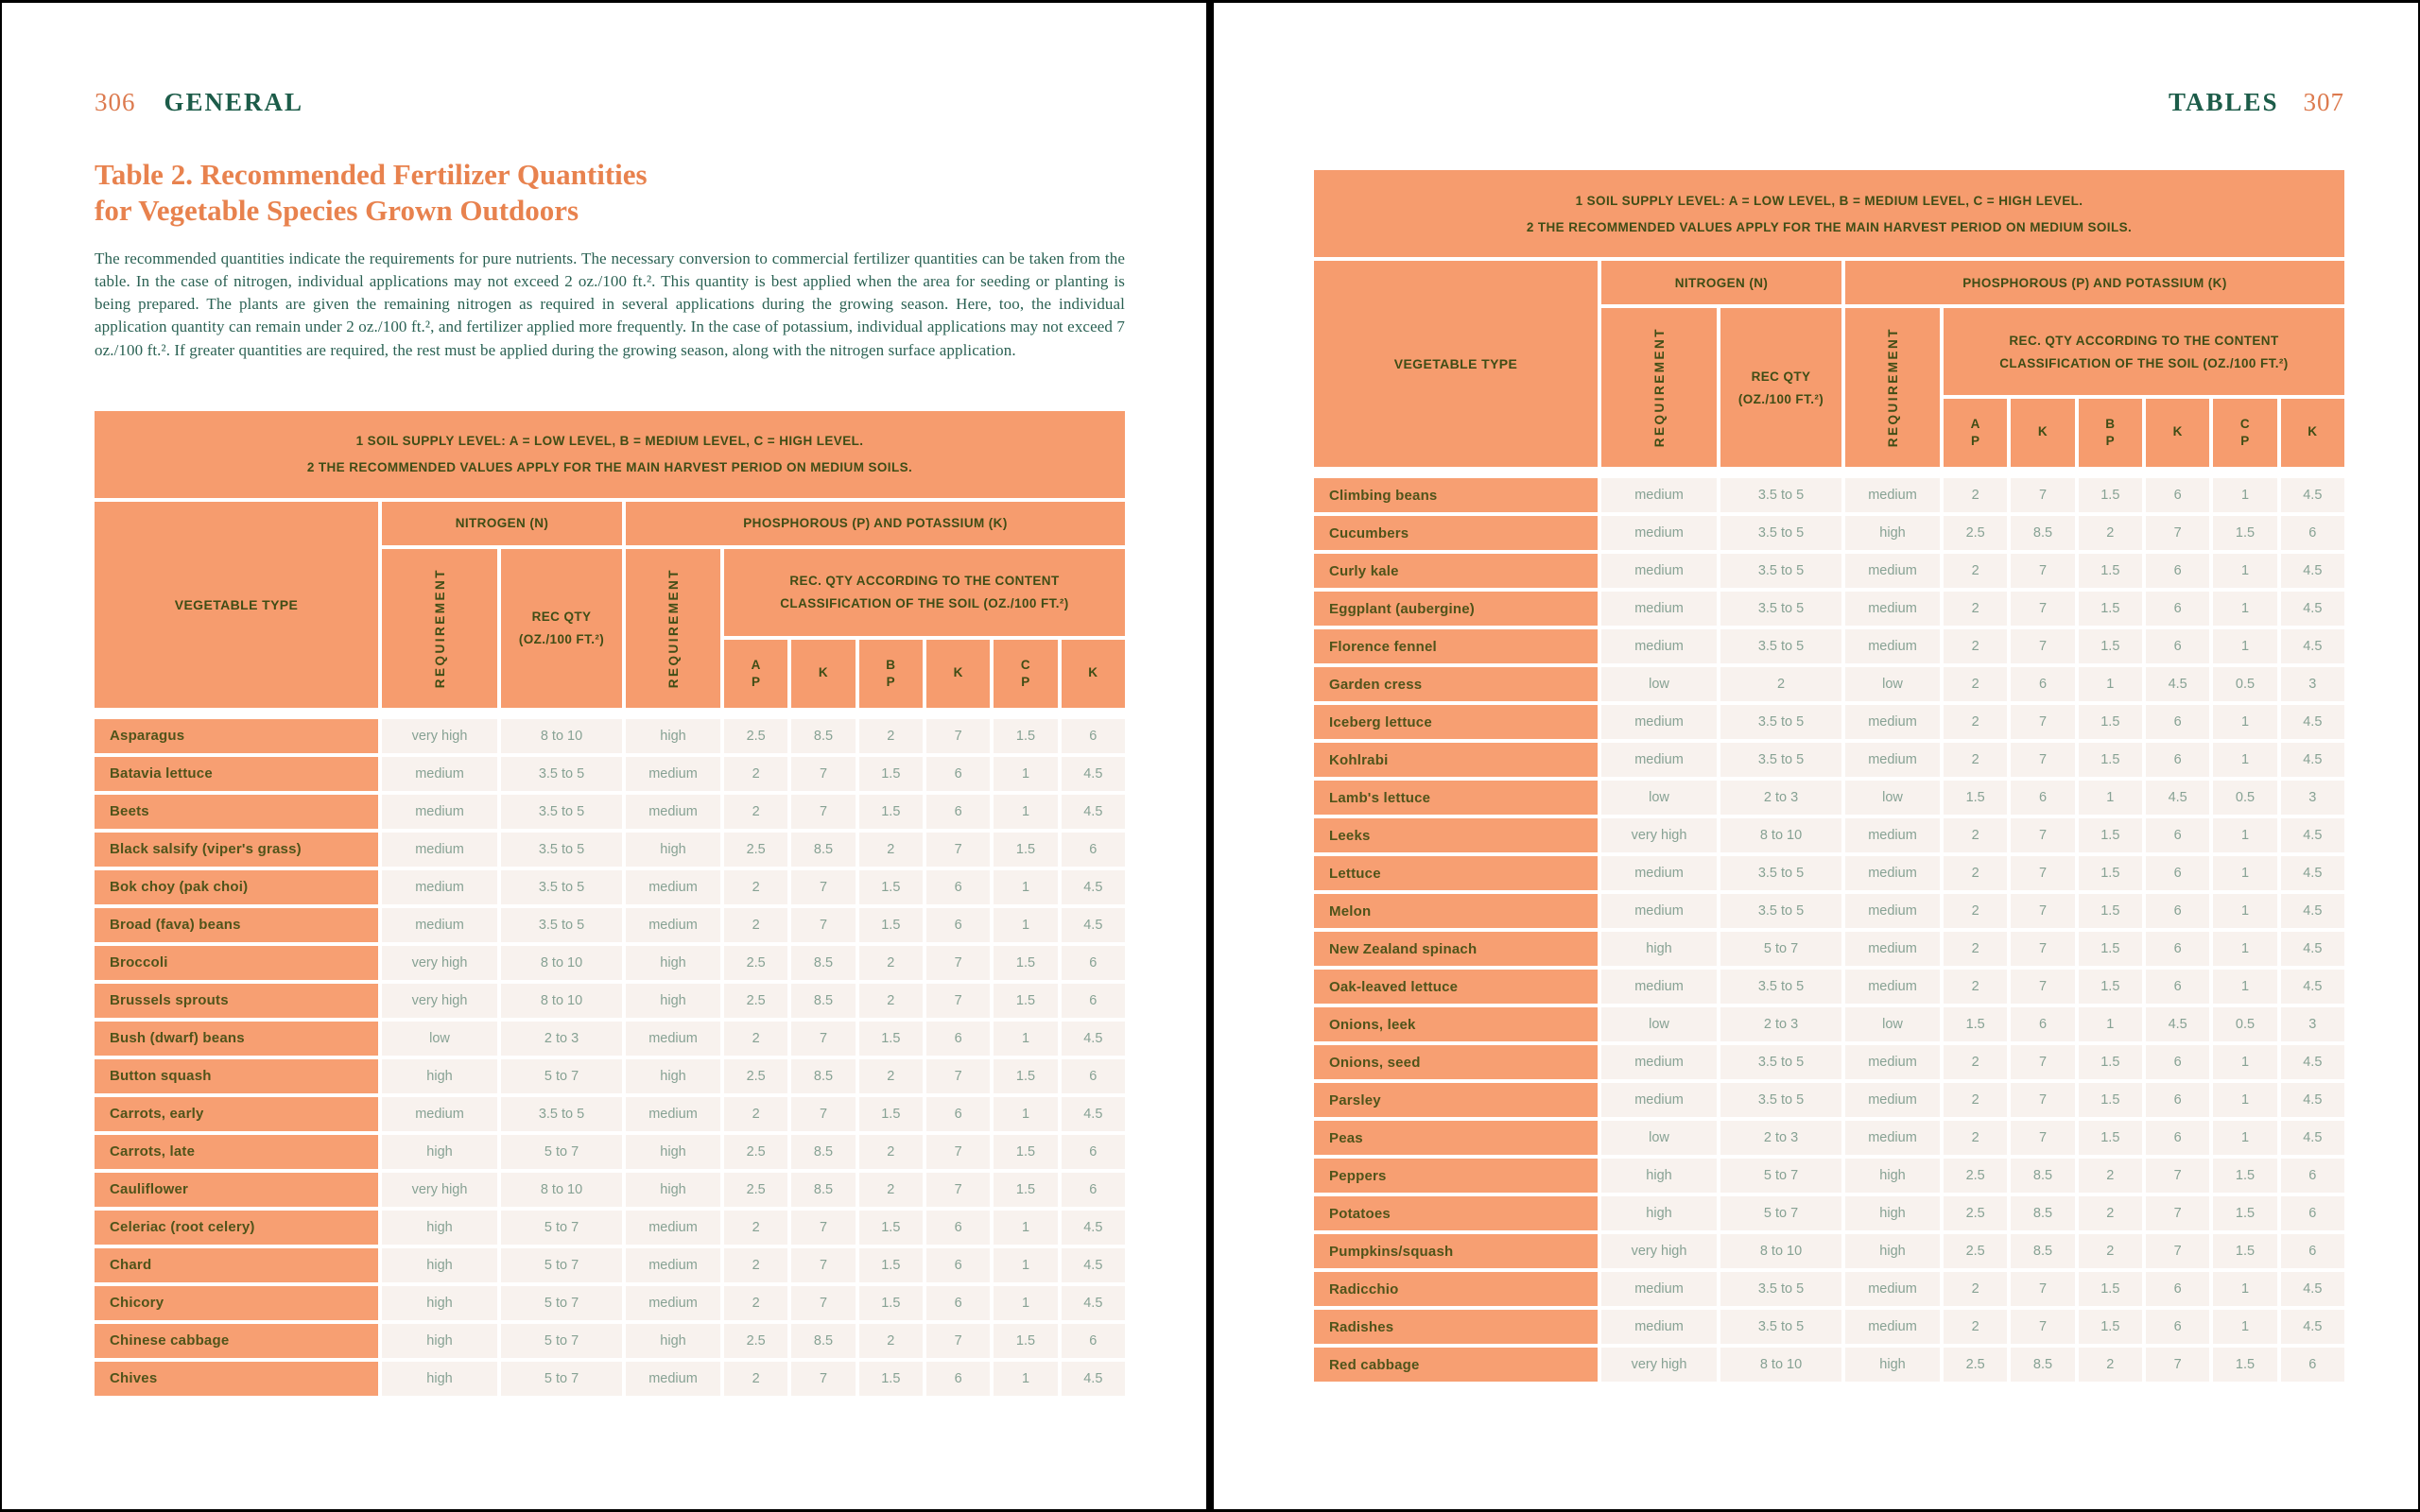 This screenshot has height=1512, width=2420. What do you see at coordinates (561, 639) in the screenshot?
I see `rec-qty-line2: (OZ./100 FT.²)` at bounding box center [561, 639].